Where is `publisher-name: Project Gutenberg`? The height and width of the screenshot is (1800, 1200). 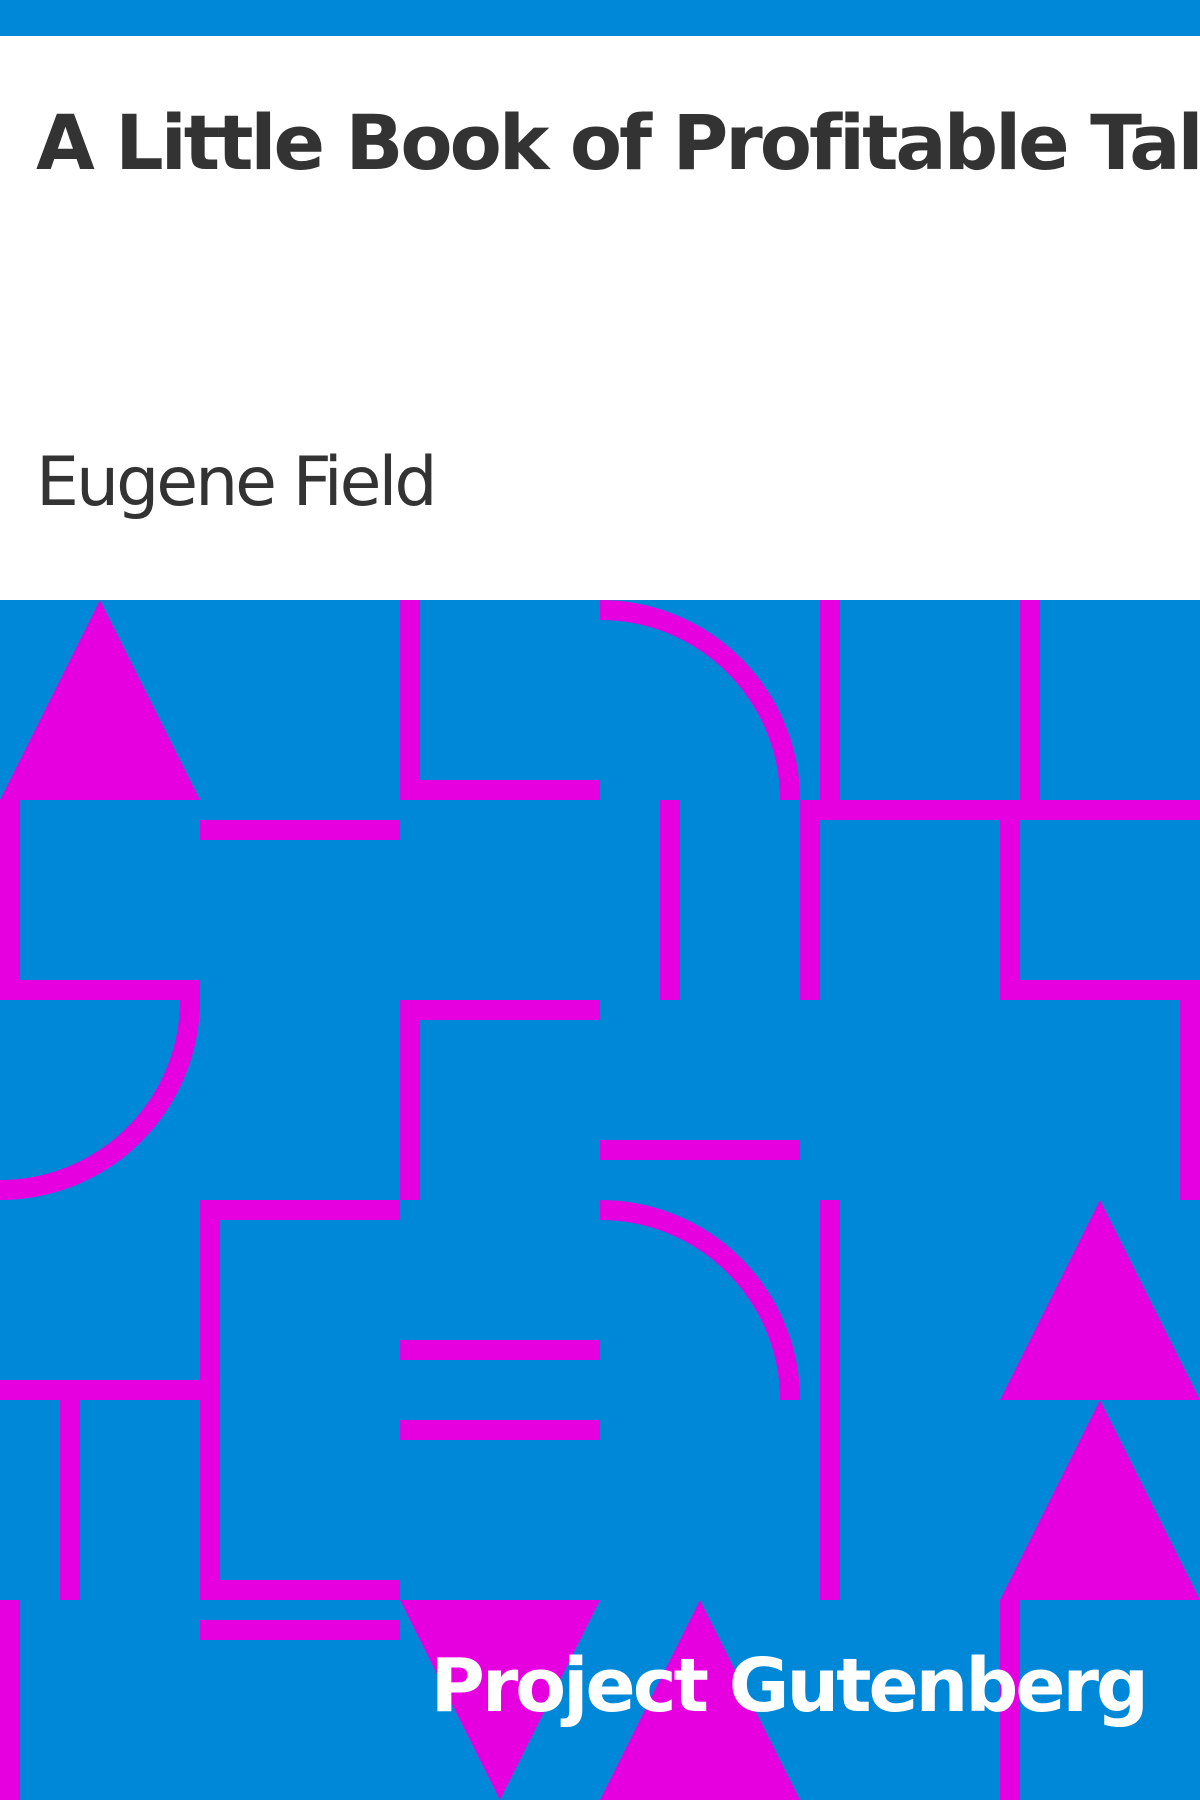 publisher-name: Project Gutenberg is located at coordinates (789, 1686).